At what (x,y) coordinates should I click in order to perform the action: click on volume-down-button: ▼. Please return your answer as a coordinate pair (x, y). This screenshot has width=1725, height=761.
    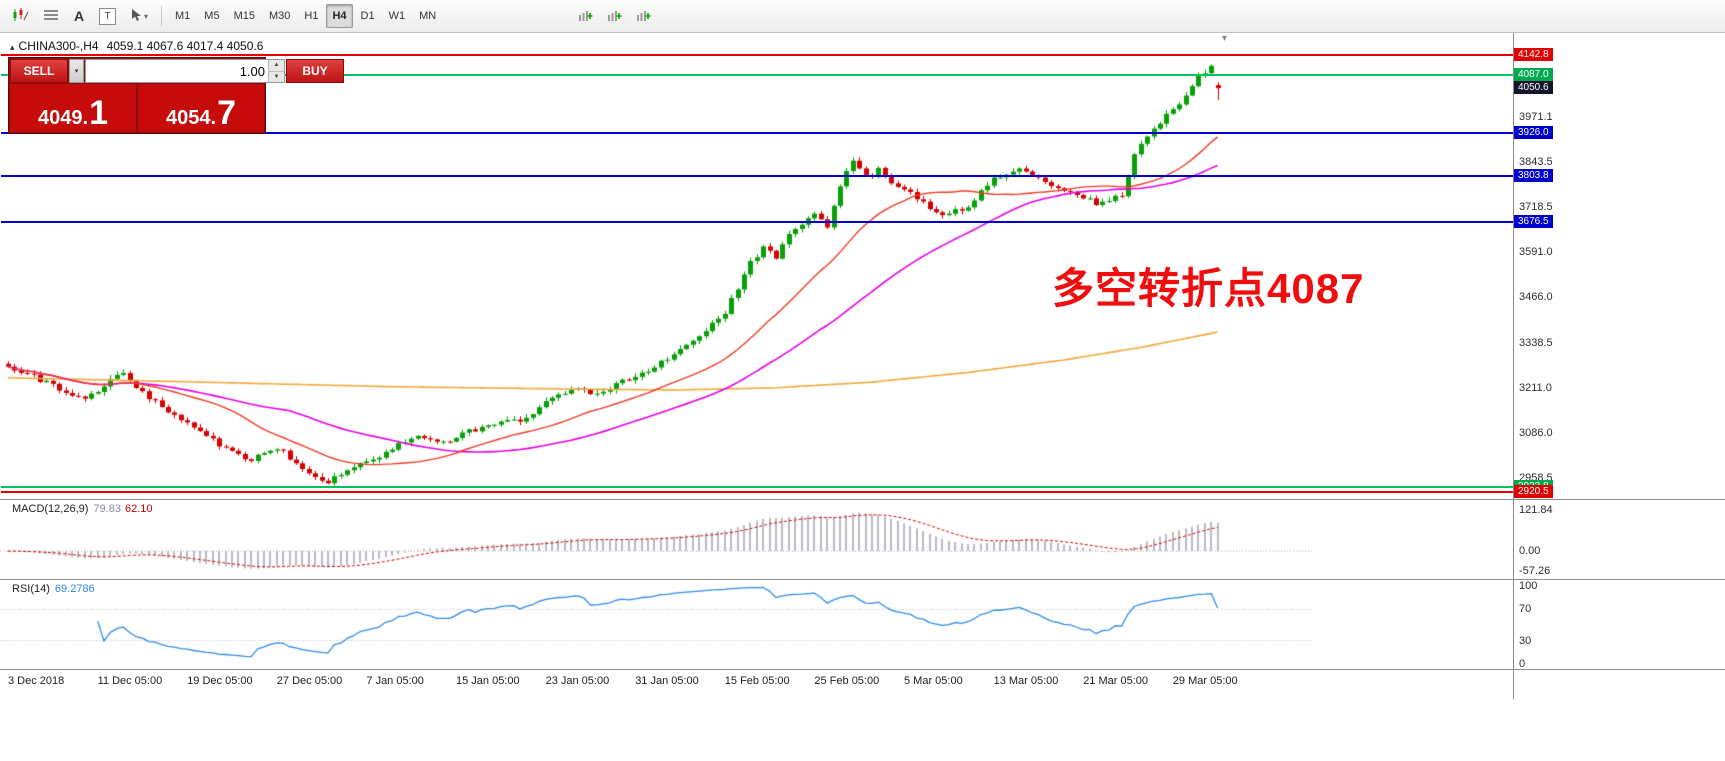
    Looking at the image, I should click on (276, 76).